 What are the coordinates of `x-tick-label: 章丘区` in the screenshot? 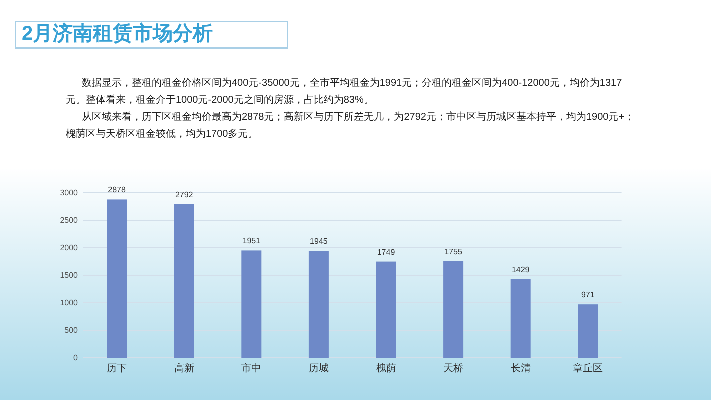 It's located at (588, 368).